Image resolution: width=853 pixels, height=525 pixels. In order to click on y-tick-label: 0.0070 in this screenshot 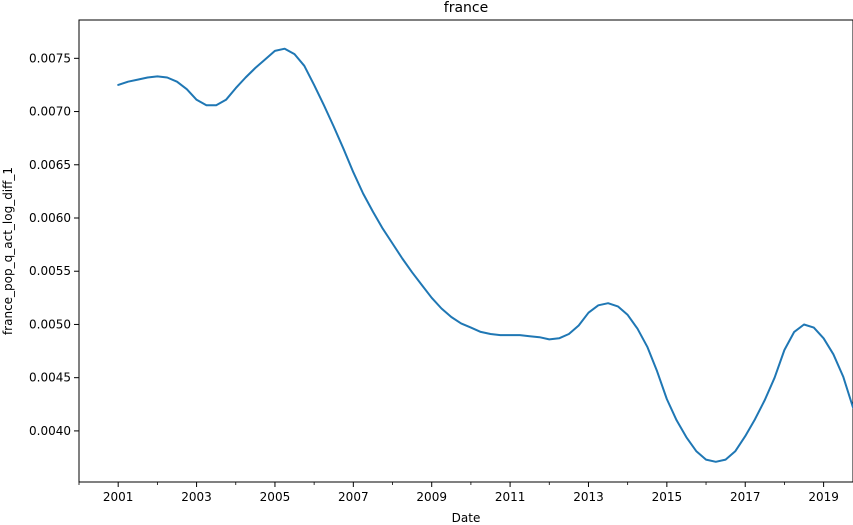, I will do `click(50, 112)`.